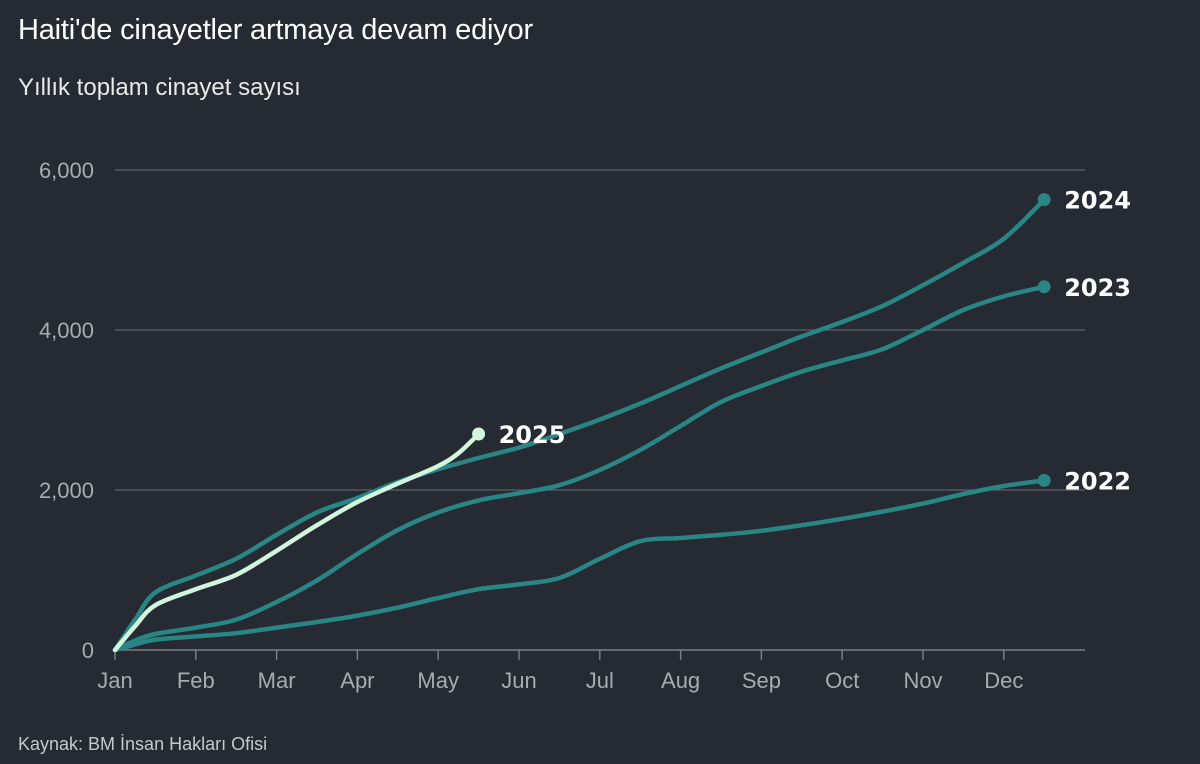 The width and height of the screenshot is (1200, 764). Describe the element at coordinates (66, 170) in the screenshot. I see `y-tick-label: 6,000` at that location.